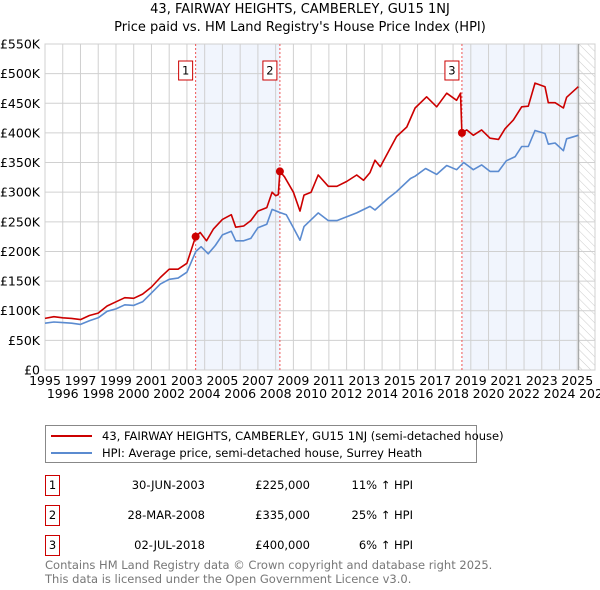 This screenshot has width=600, height=590. I want to click on sale-date: 28-MAR-2008, so click(166, 515).